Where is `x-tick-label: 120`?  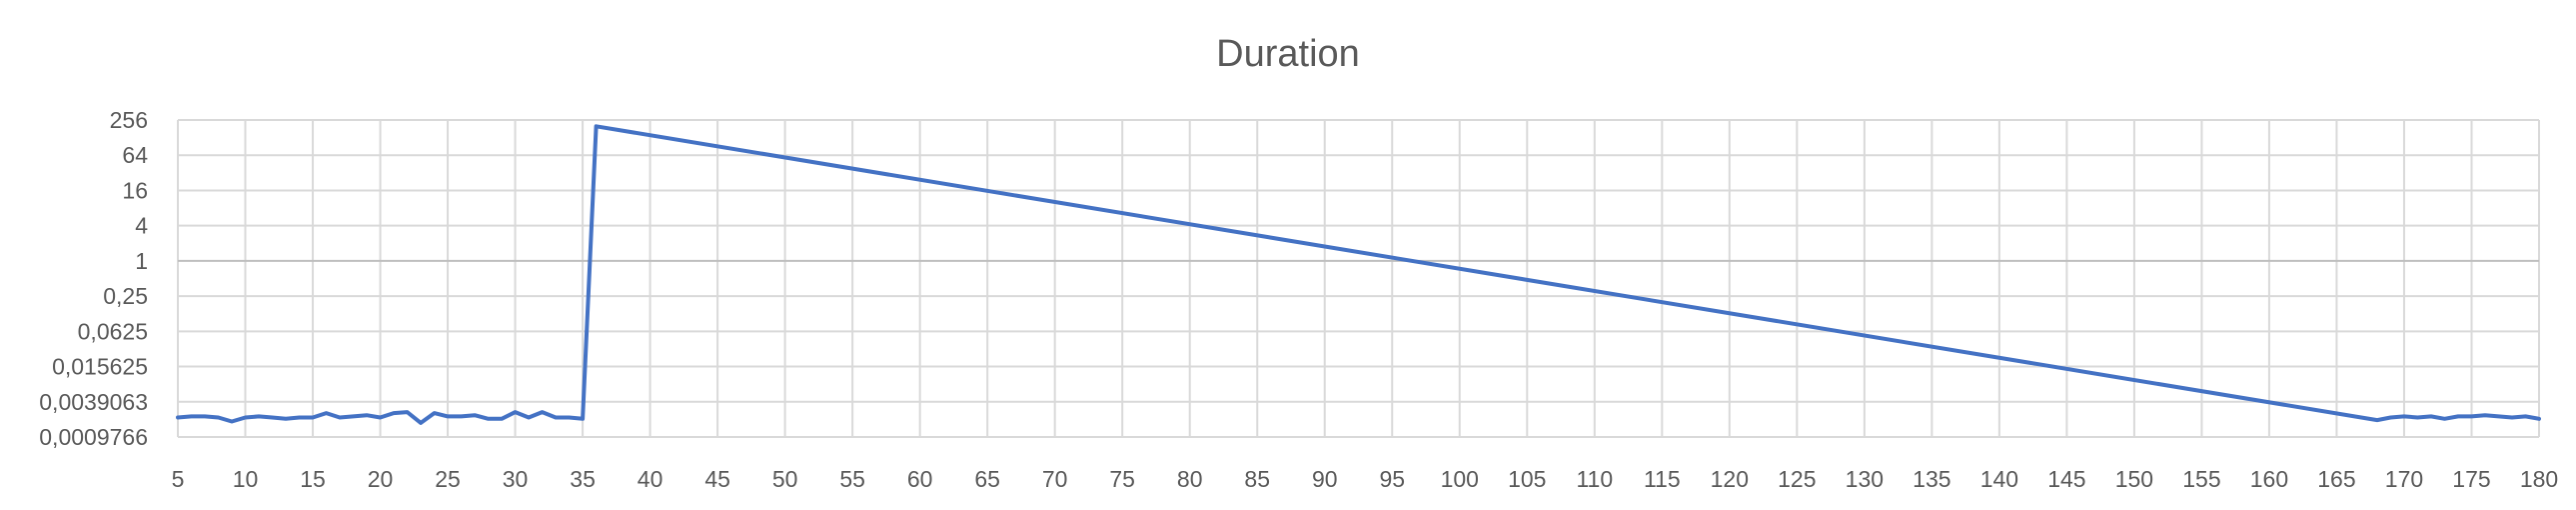
x-tick-label: 120 is located at coordinates (1730, 479).